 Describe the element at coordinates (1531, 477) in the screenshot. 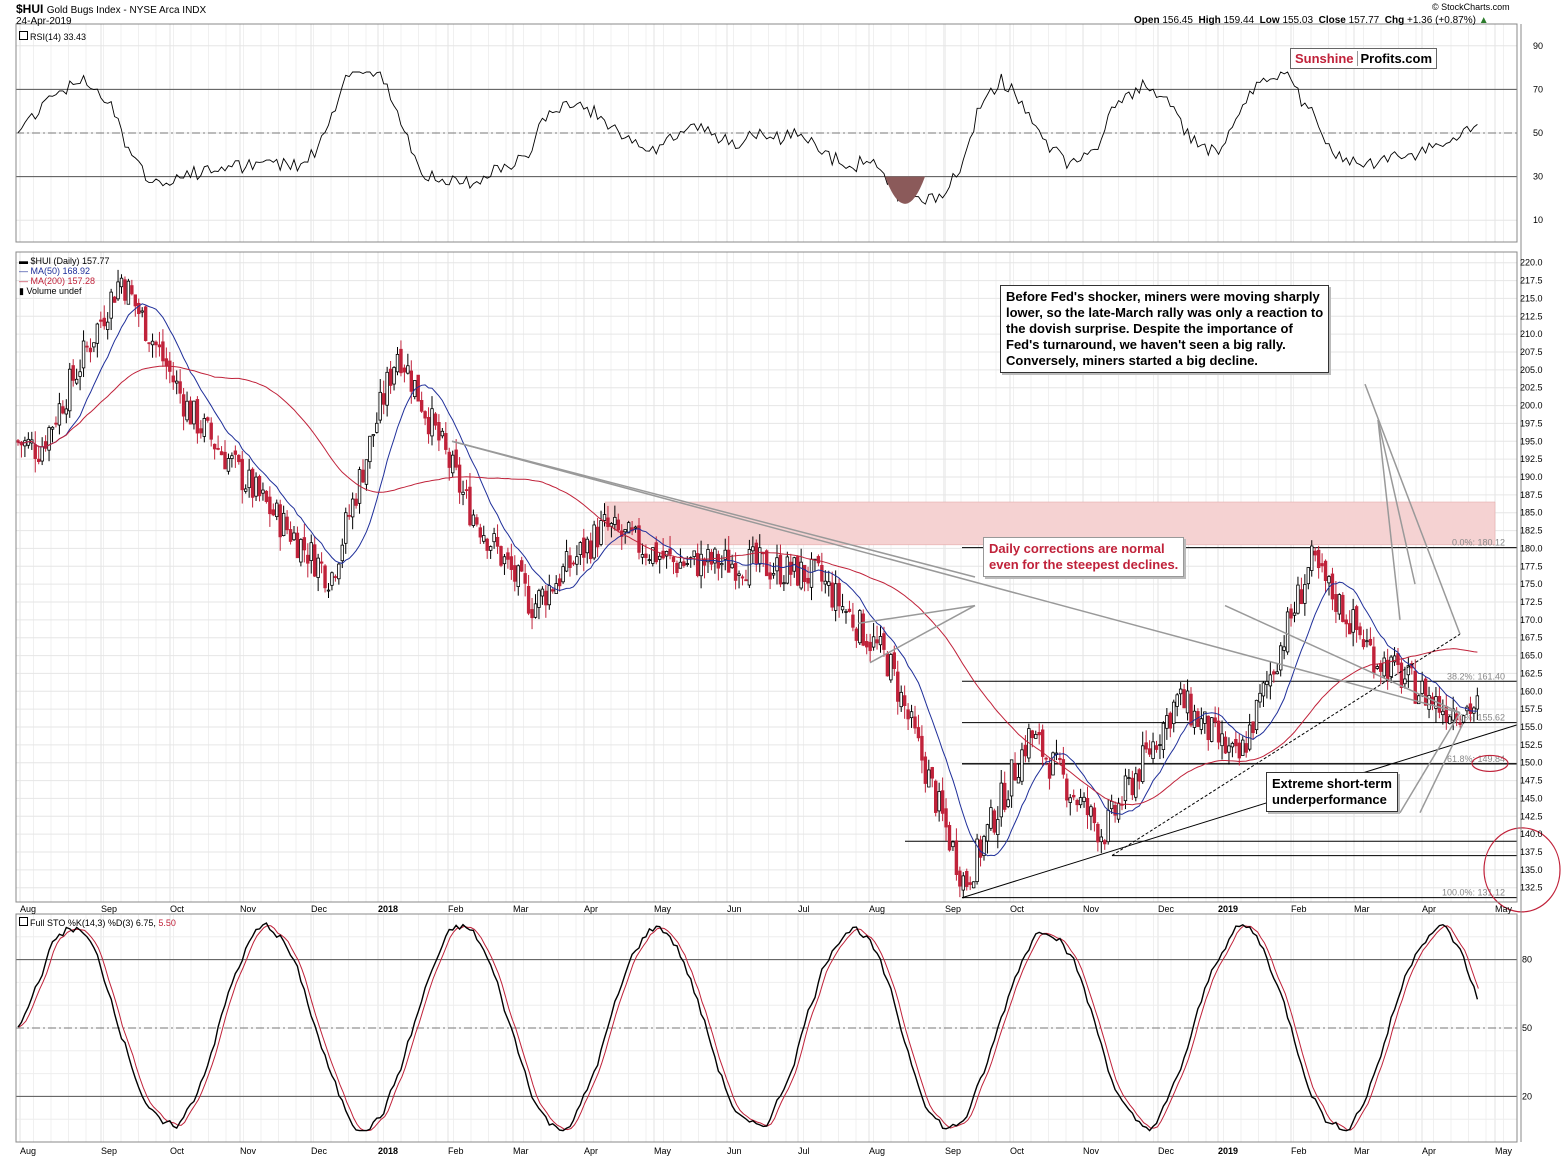

I see `price-tick-label: 190.0` at that location.